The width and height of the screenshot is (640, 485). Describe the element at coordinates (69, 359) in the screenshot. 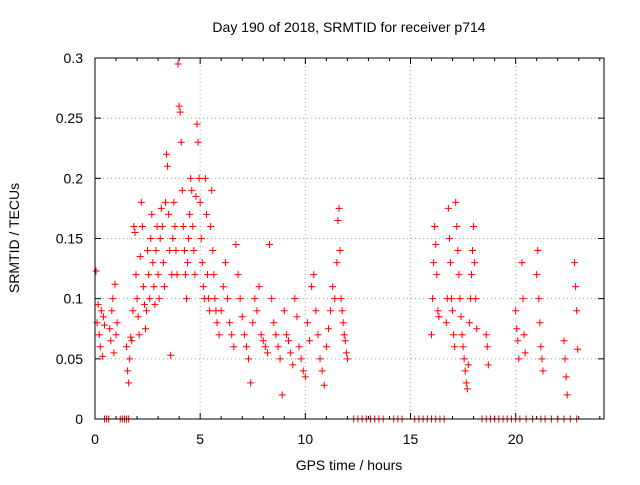

I see `y-tick-label: 0.05` at that location.